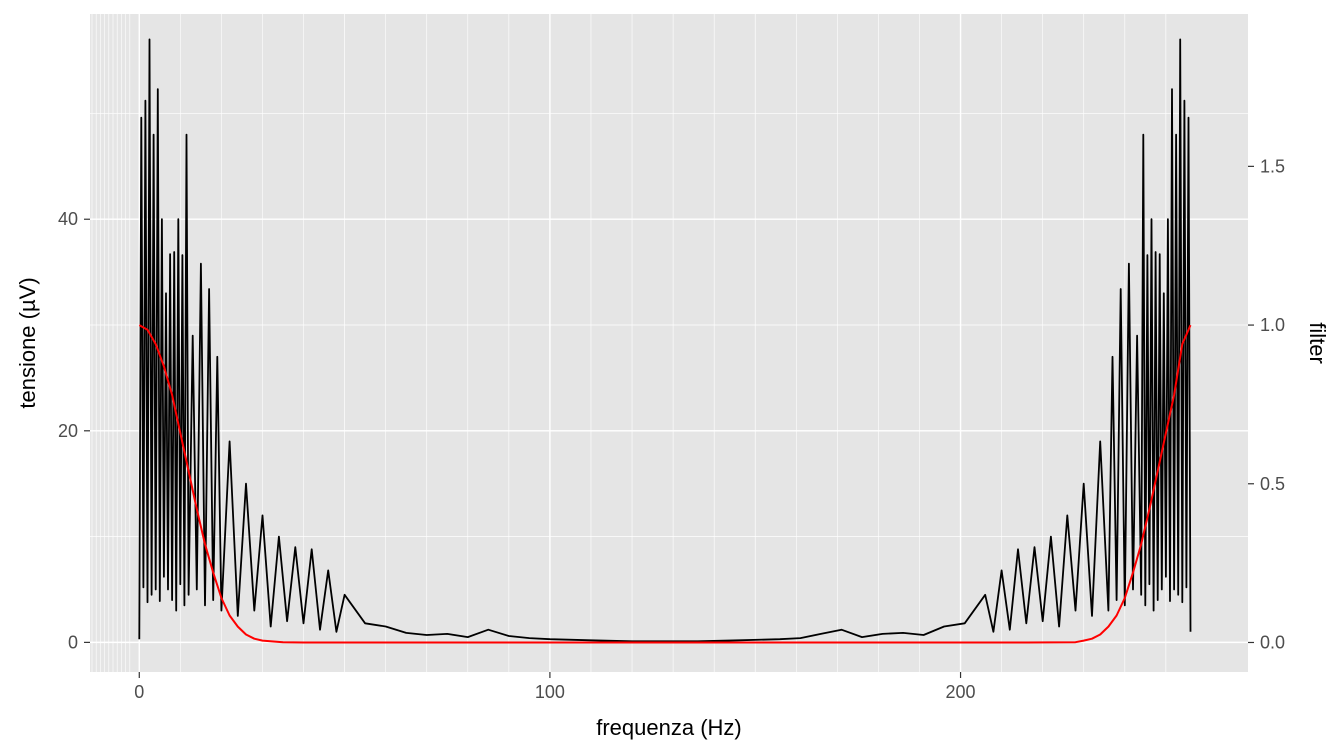 Image resolution: width=1344 pixels, height=756 pixels. I want to click on x-tick-label: 200, so click(961, 692).